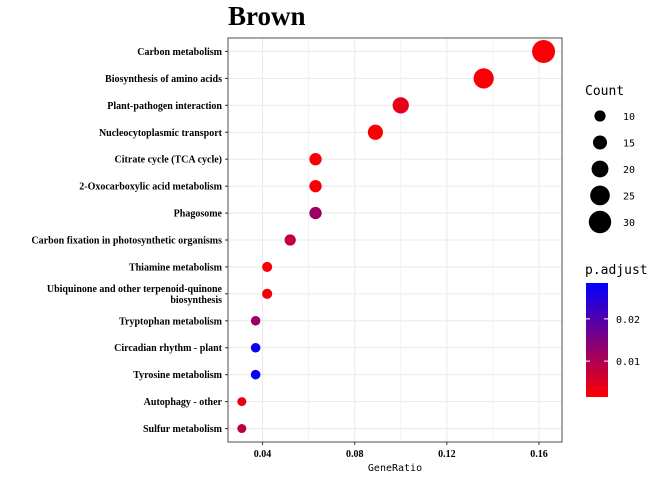 The image size is (672, 480). I want to click on y-tick-label-line: Plant-pathogen interaction, so click(164, 106).